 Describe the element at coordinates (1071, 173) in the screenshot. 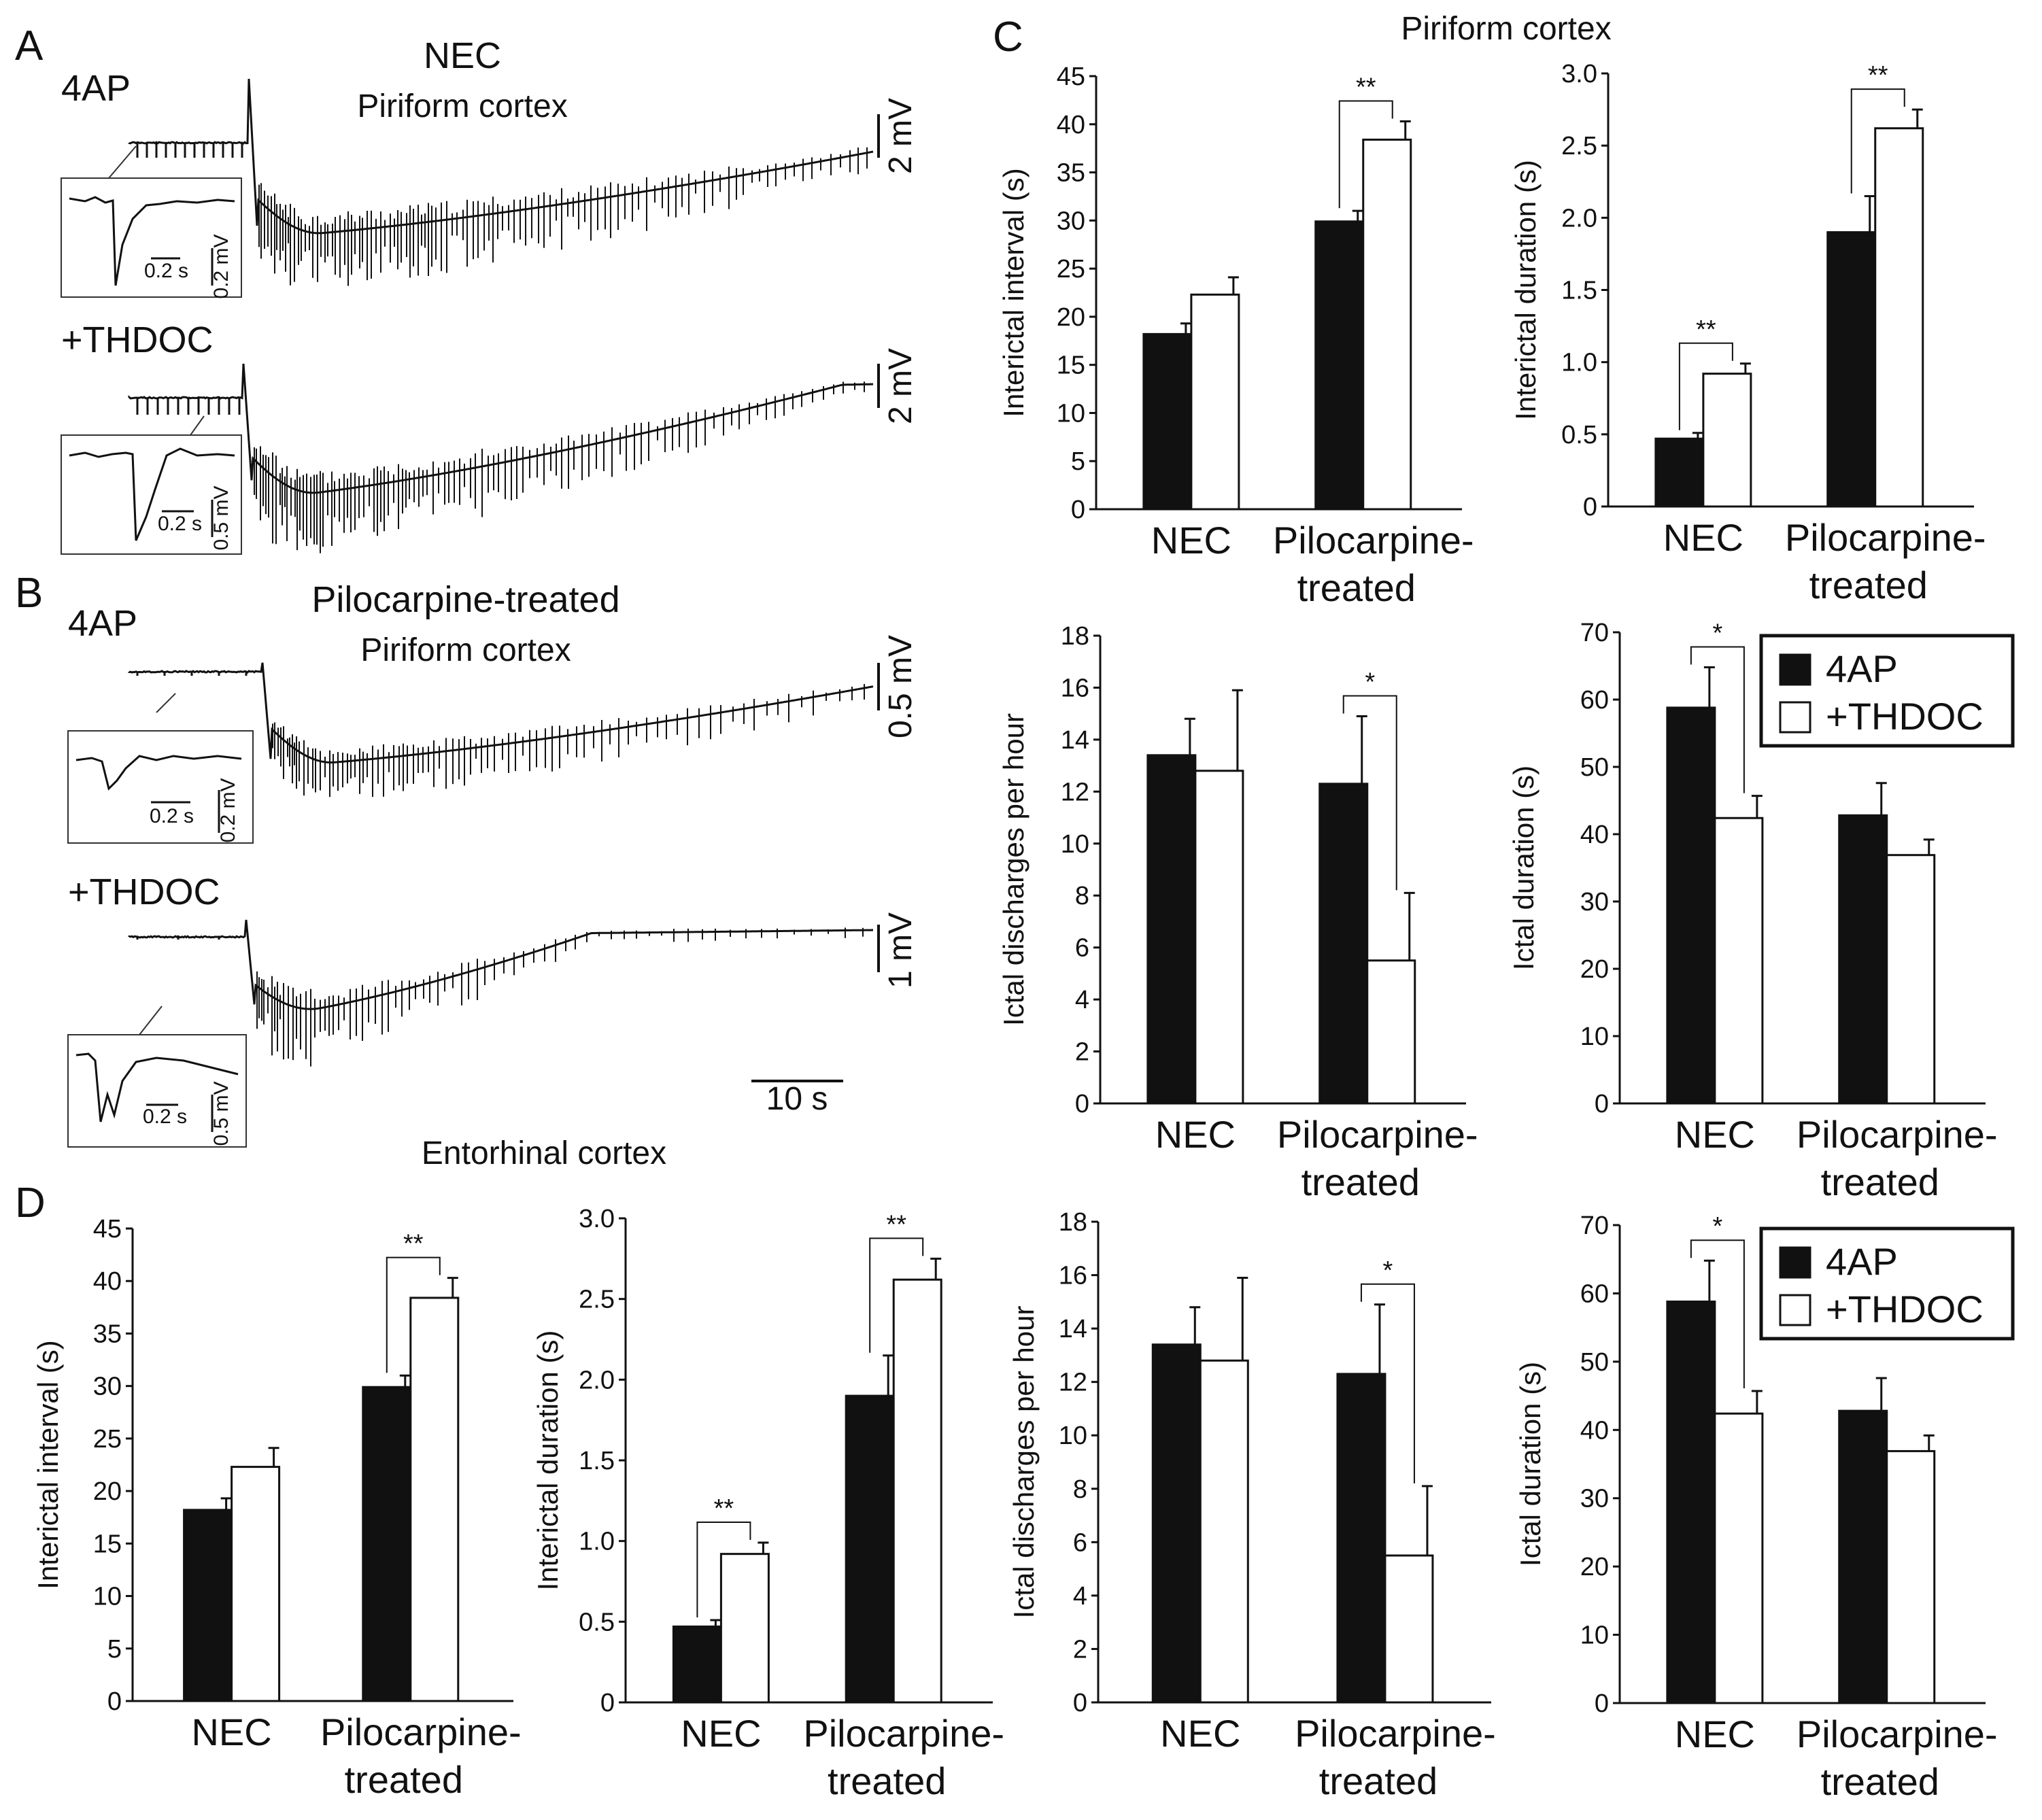

I see `y-tick-label: 35` at that location.